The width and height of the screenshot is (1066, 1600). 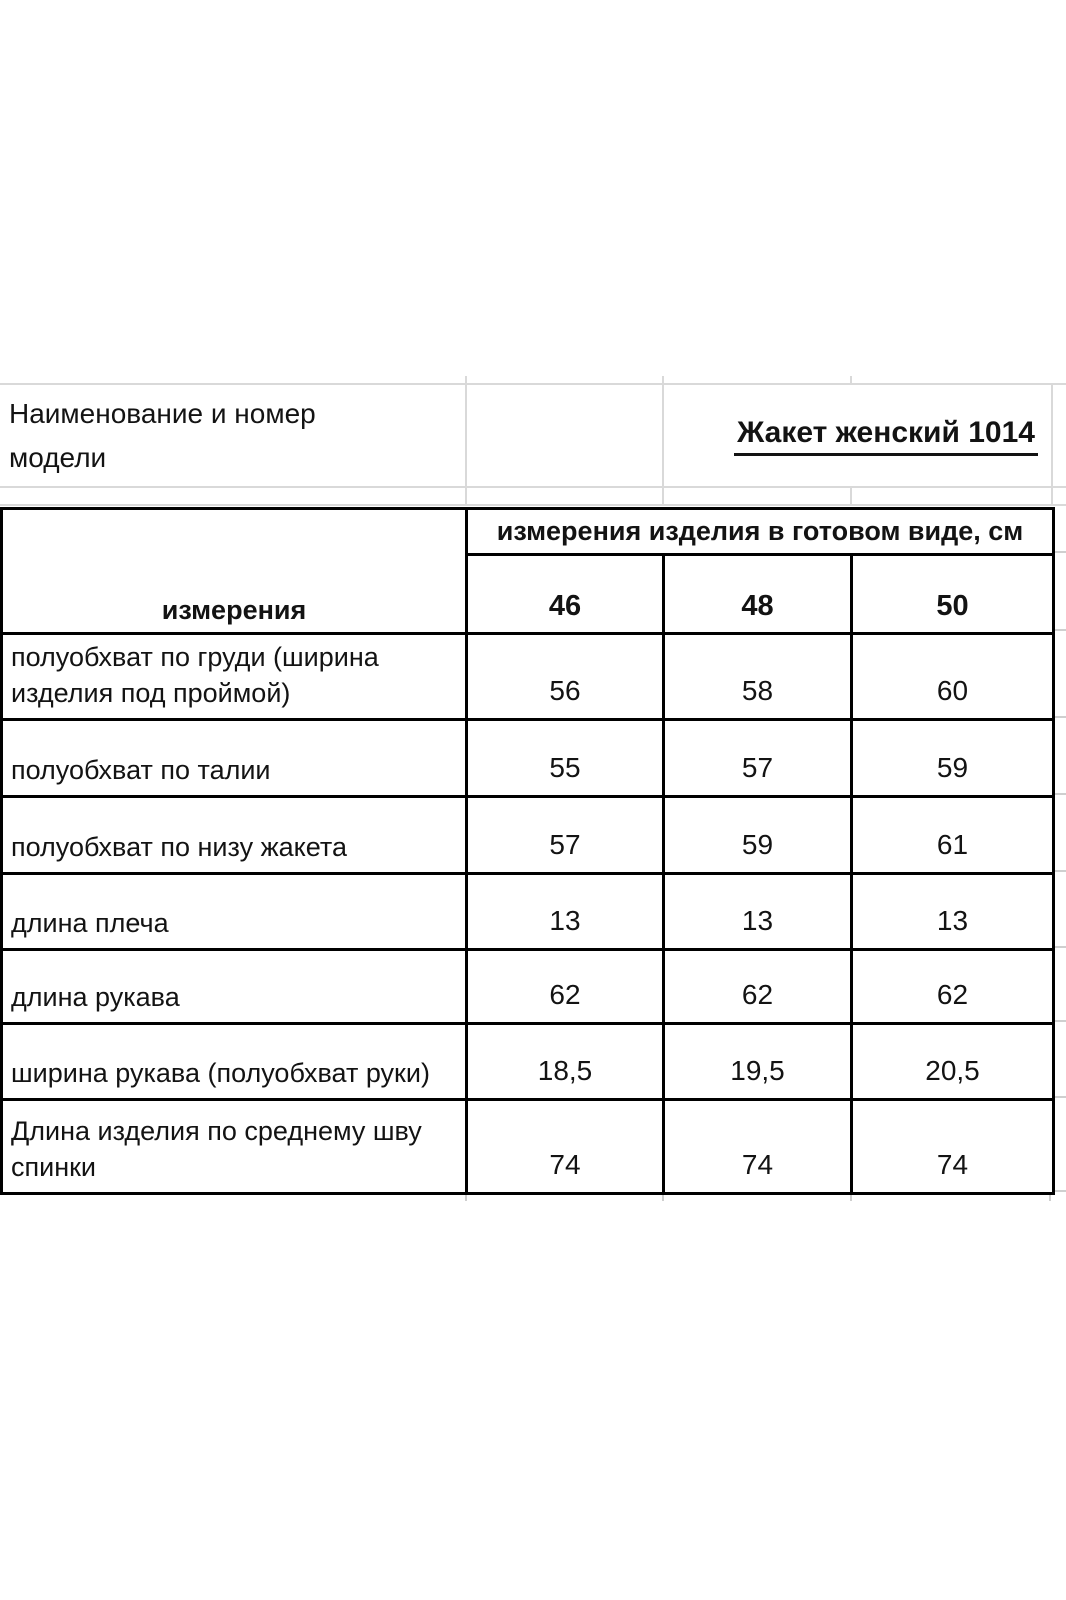 I want to click on row-label: длина плеча, so click(x=234, y=911).